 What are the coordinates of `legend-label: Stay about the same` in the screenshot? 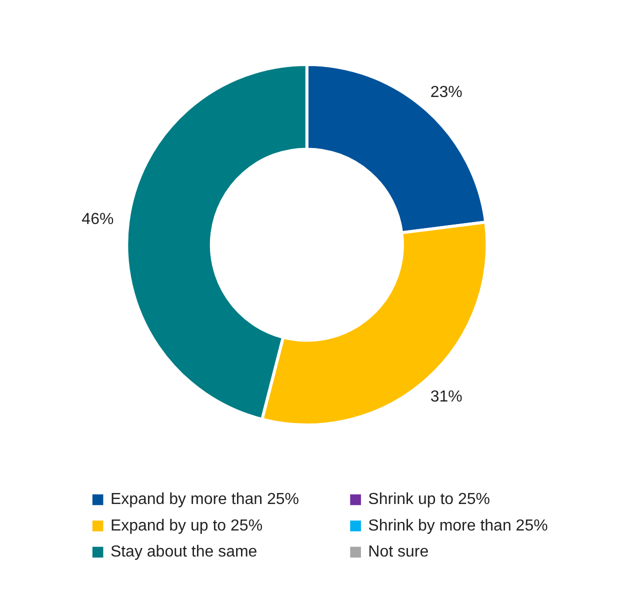 It's located at (184, 552).